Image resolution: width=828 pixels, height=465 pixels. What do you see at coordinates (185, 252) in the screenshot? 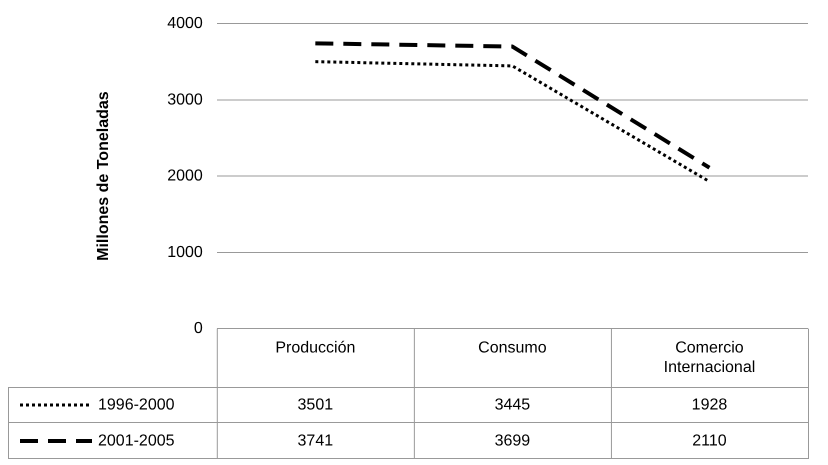
I see `y-tick-label: 1000` at bounding box center [185, 252].